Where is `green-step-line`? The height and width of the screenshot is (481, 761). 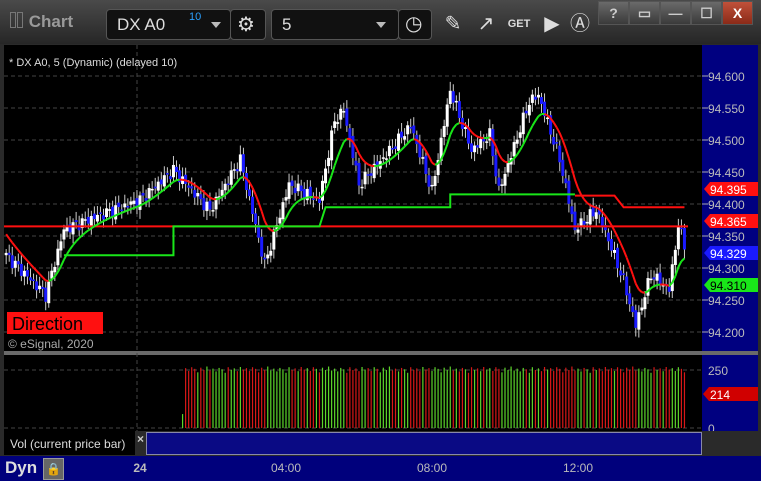
green-step-line is located at coordinates (319, 225).